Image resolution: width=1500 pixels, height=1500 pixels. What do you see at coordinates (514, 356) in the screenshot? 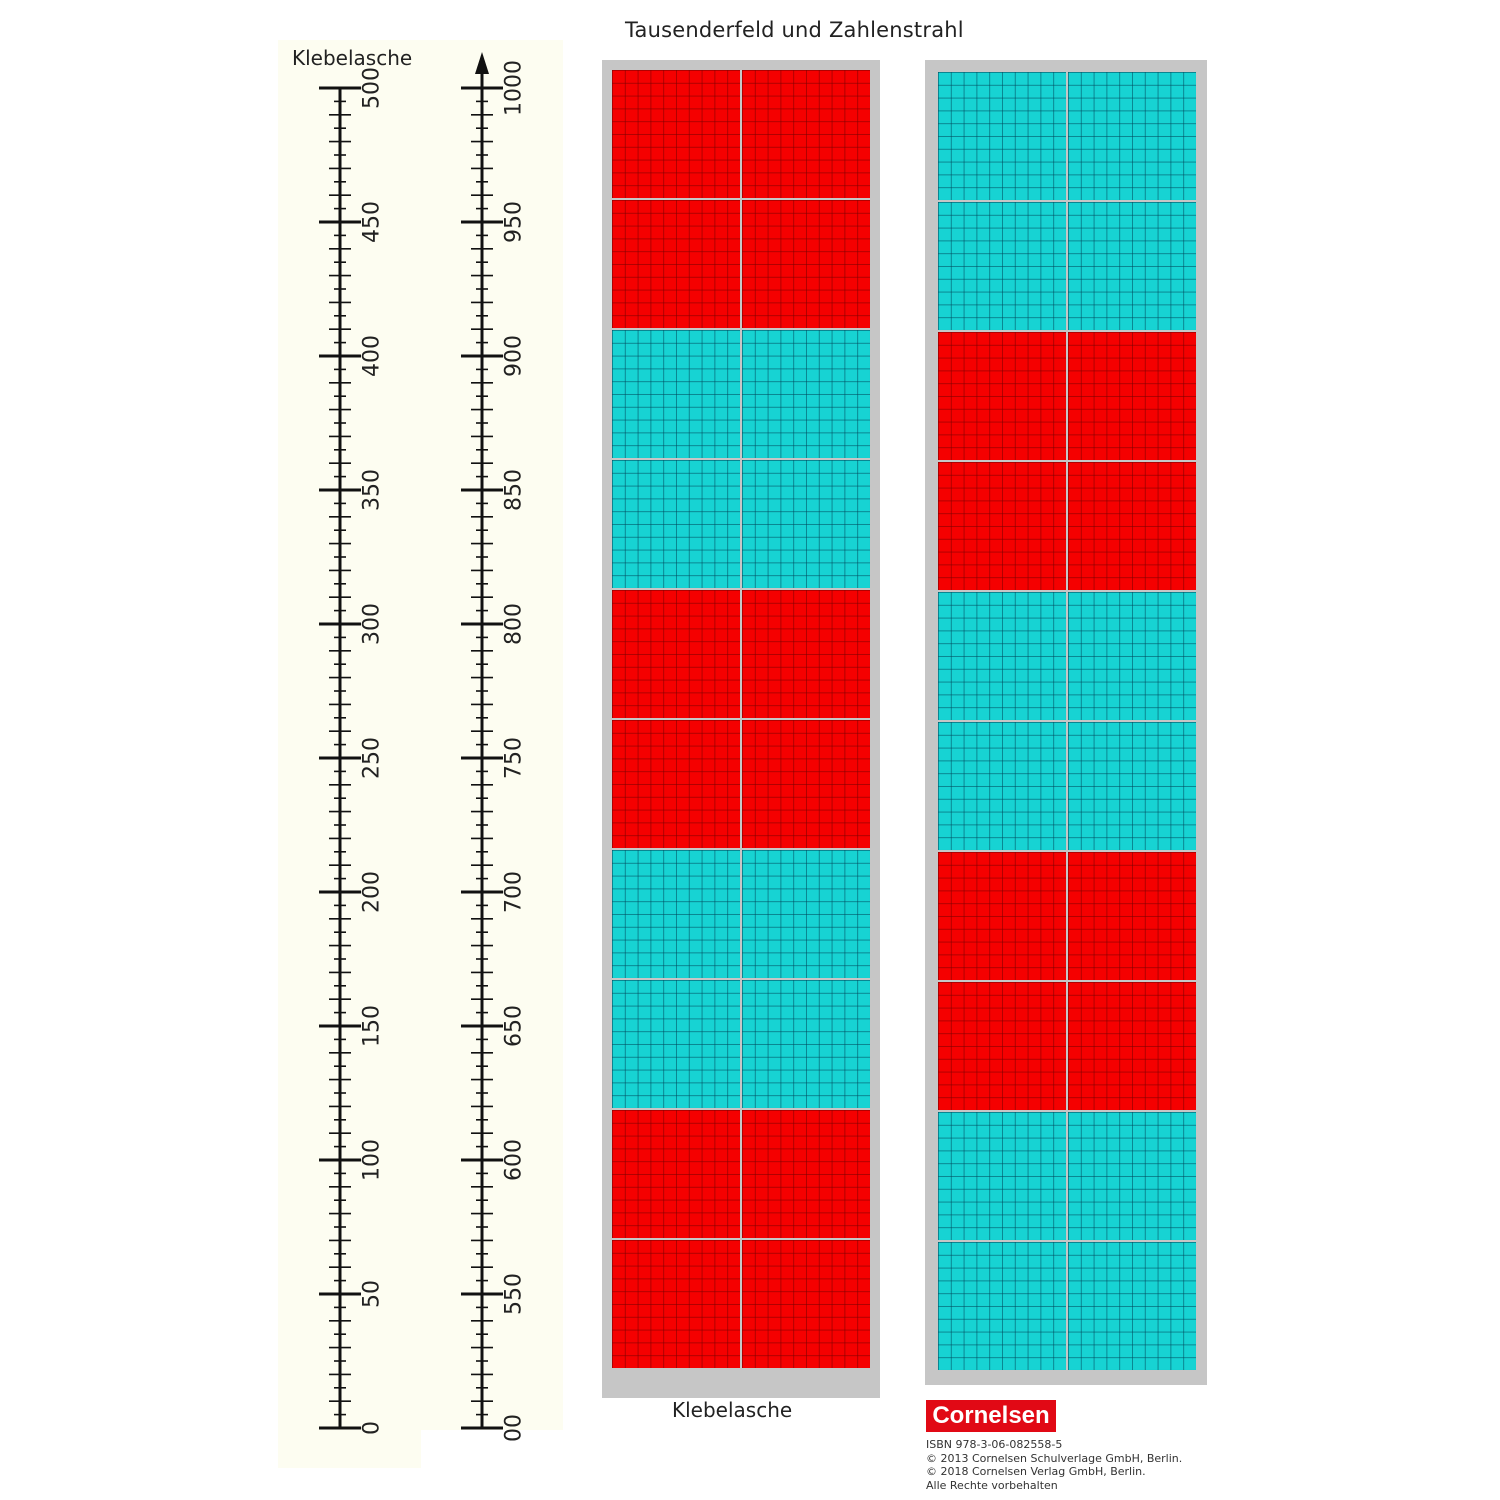
I see `tick-label: 900` at bounding box center [514, 356].